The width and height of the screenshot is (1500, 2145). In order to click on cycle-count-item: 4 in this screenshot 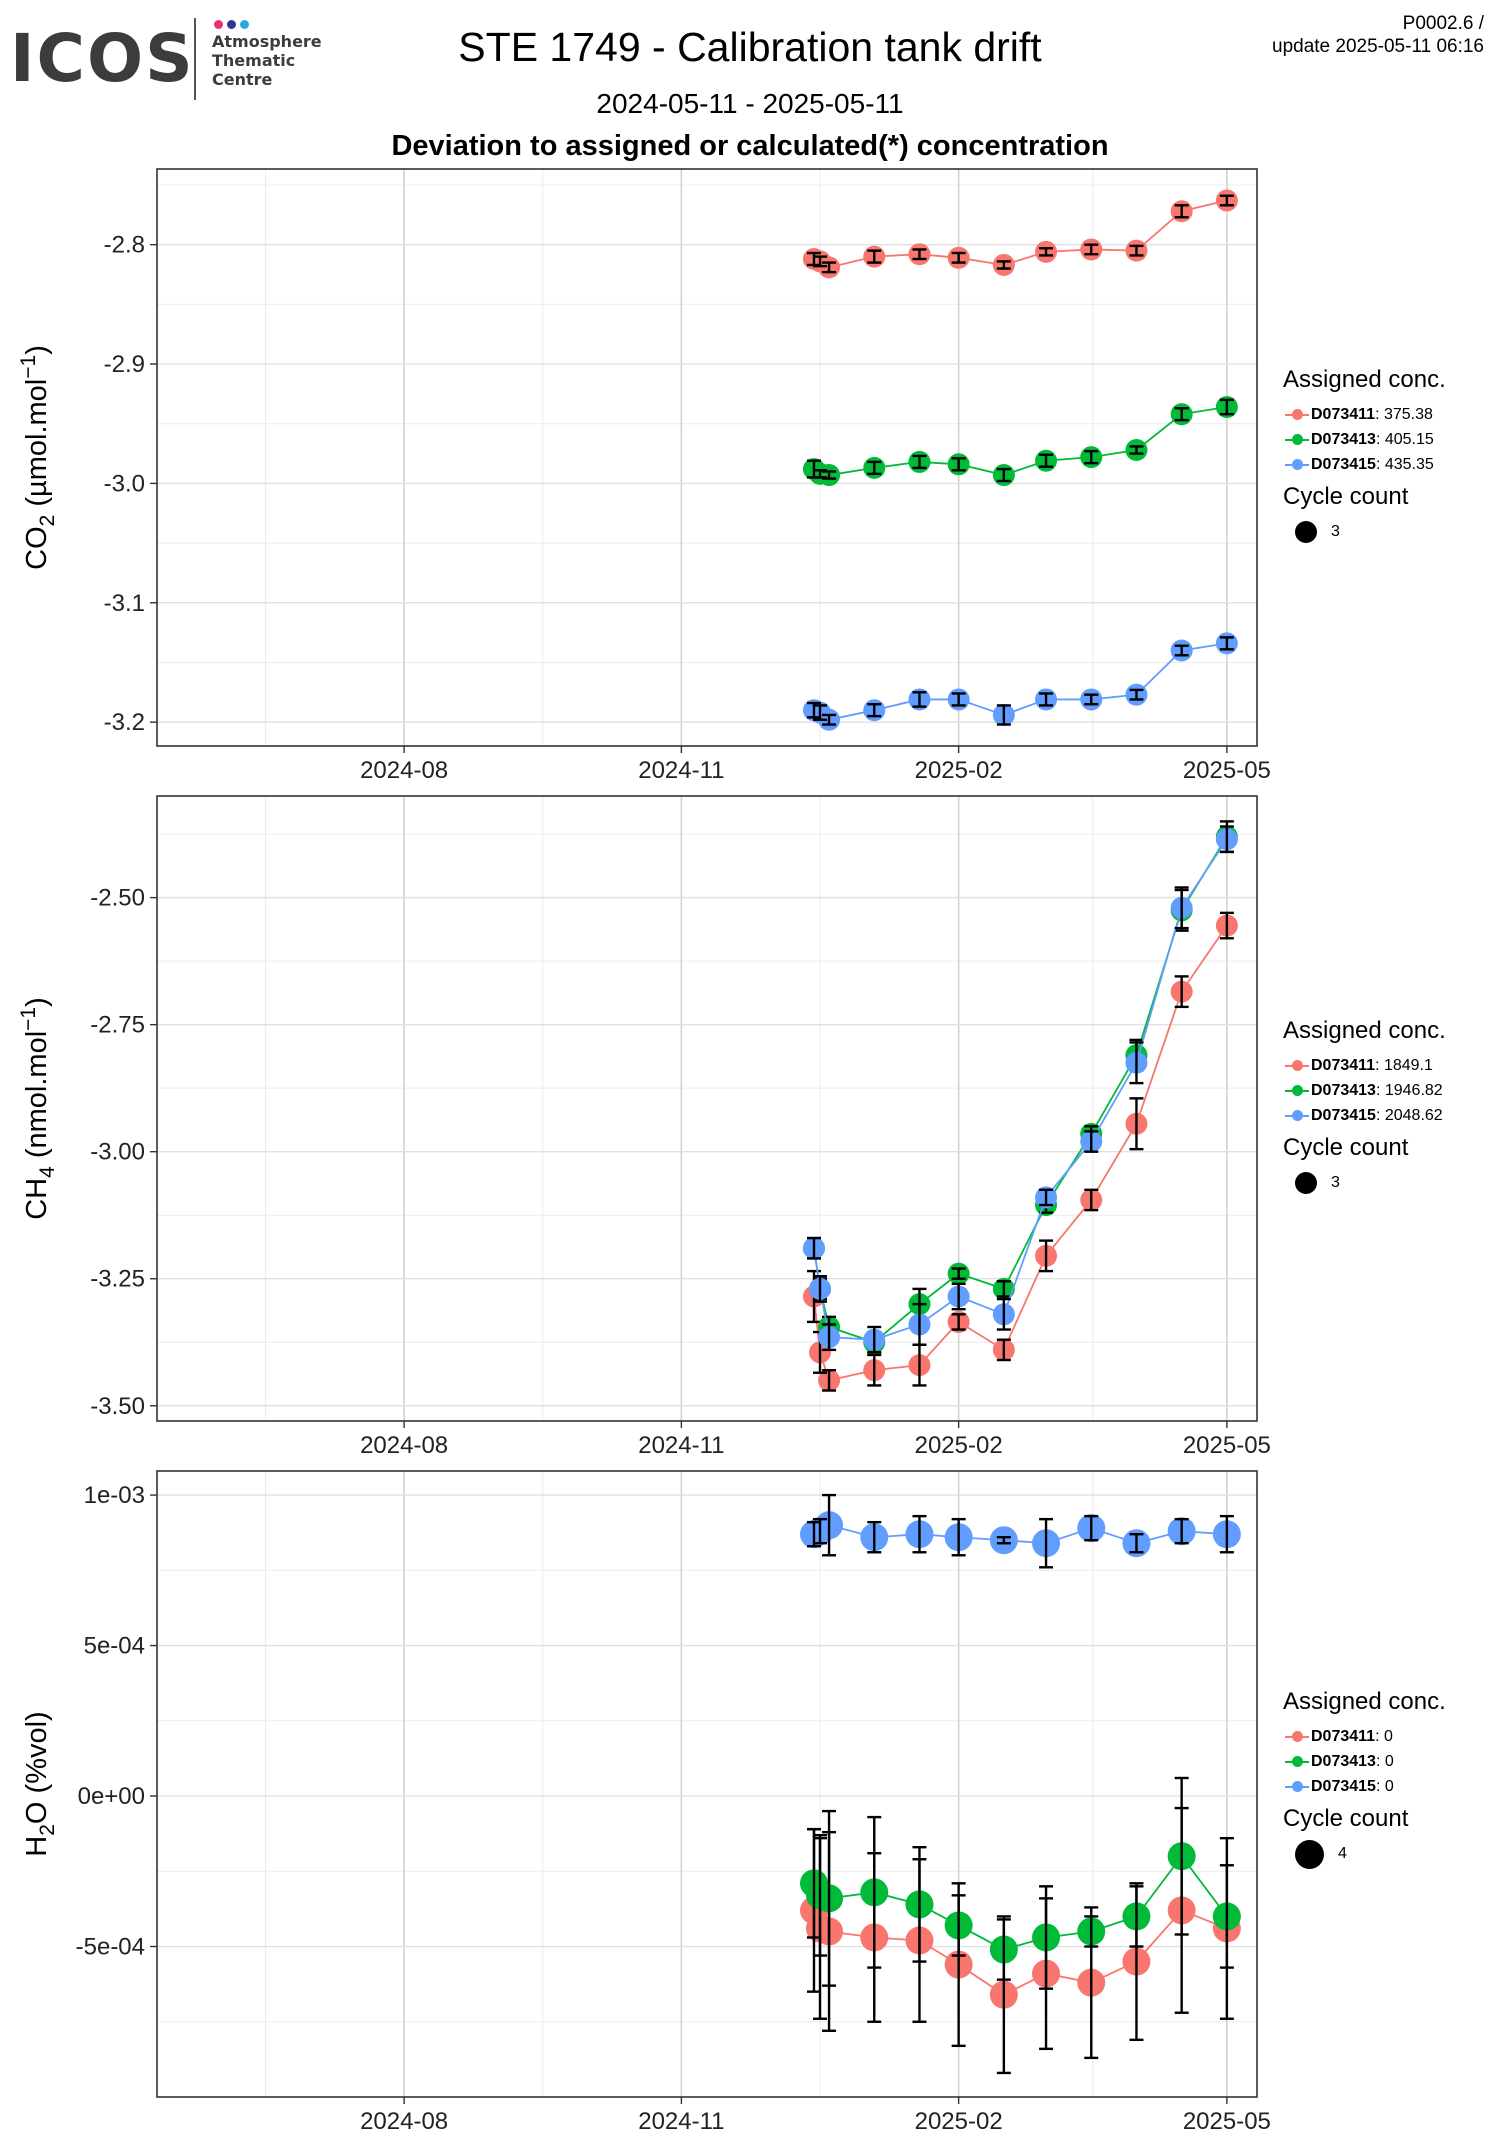, I will do `click(1364, 1854)`.